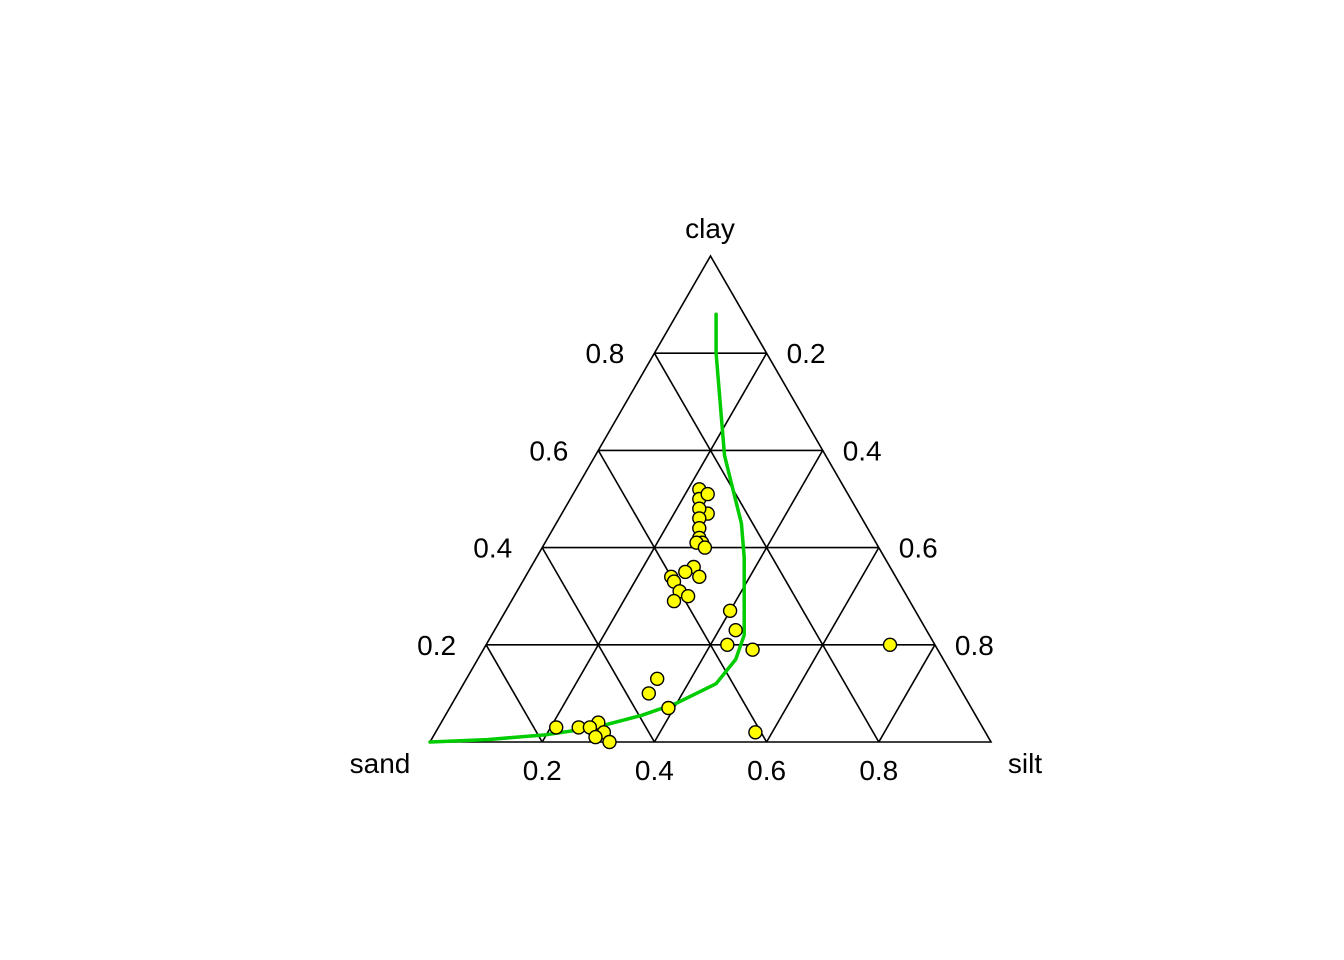 The width and height of the screenshot is (1344, 960). What do you see at coordinates (918, 548) in the screenshot?
I see `tick-label-clay: 0.6` at bounding box center [918, 548].